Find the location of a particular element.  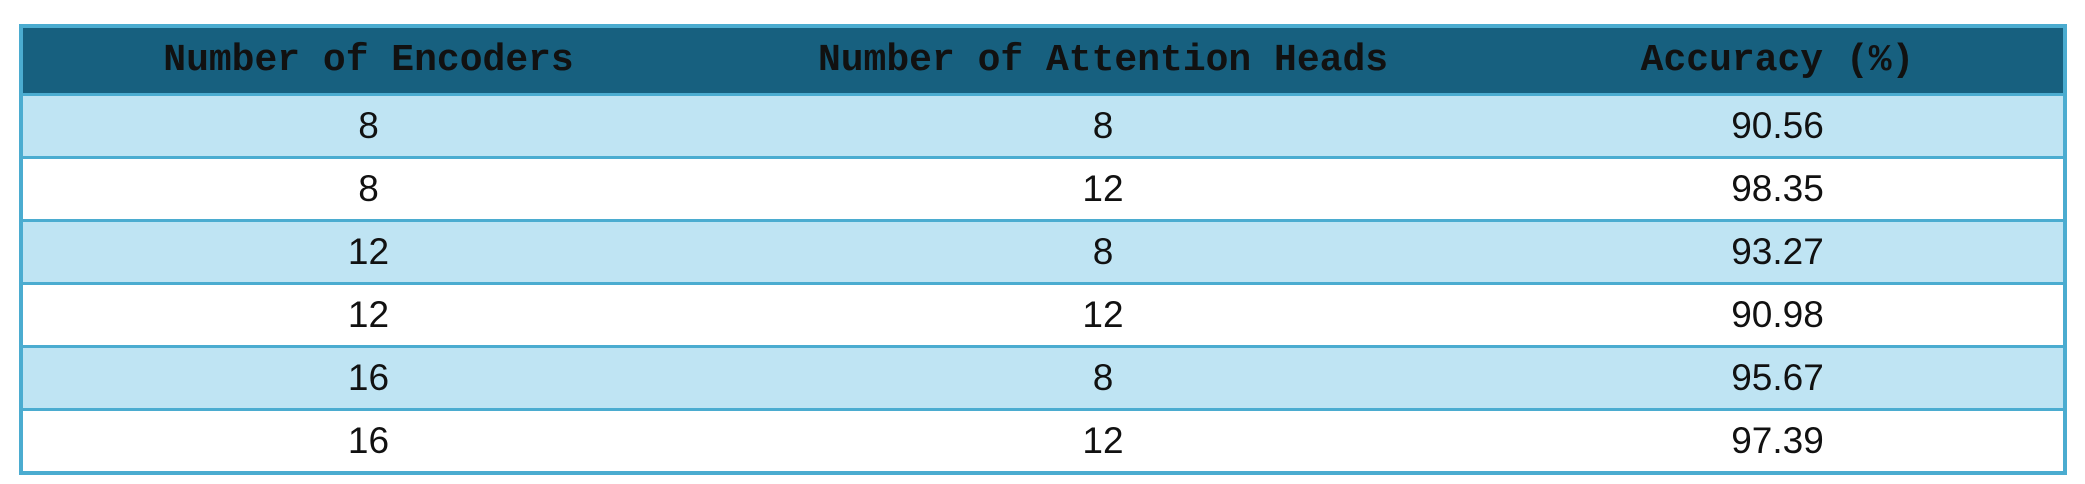

table-row: 12 12 90.98 is located at coordinates (1043, 314).